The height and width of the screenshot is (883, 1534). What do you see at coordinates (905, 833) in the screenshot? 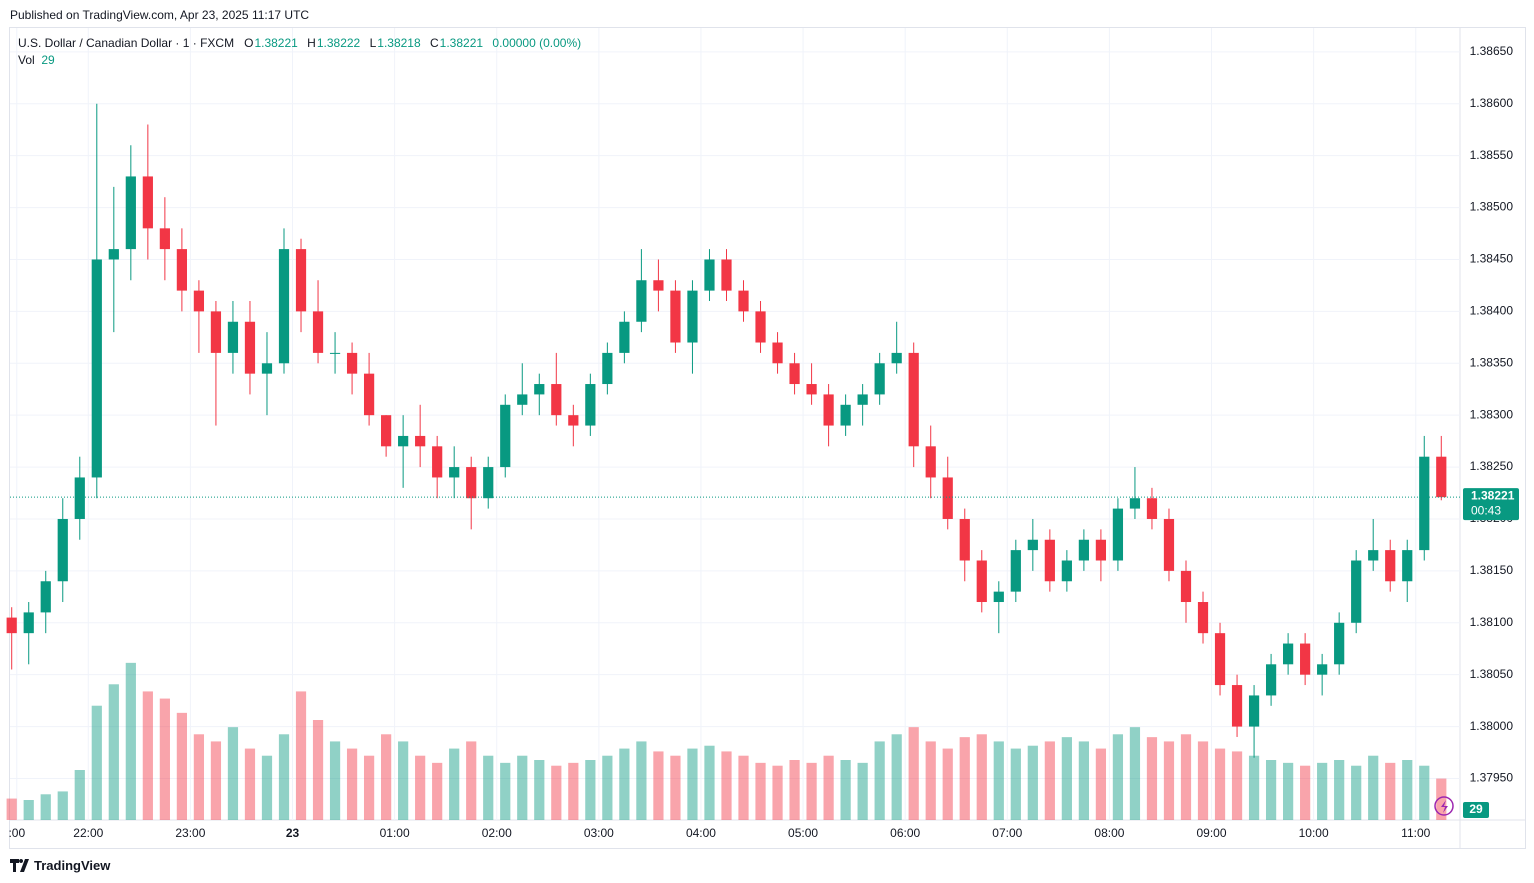
I see `x-tick-label: 06:00` at bounding box center [905, 833].